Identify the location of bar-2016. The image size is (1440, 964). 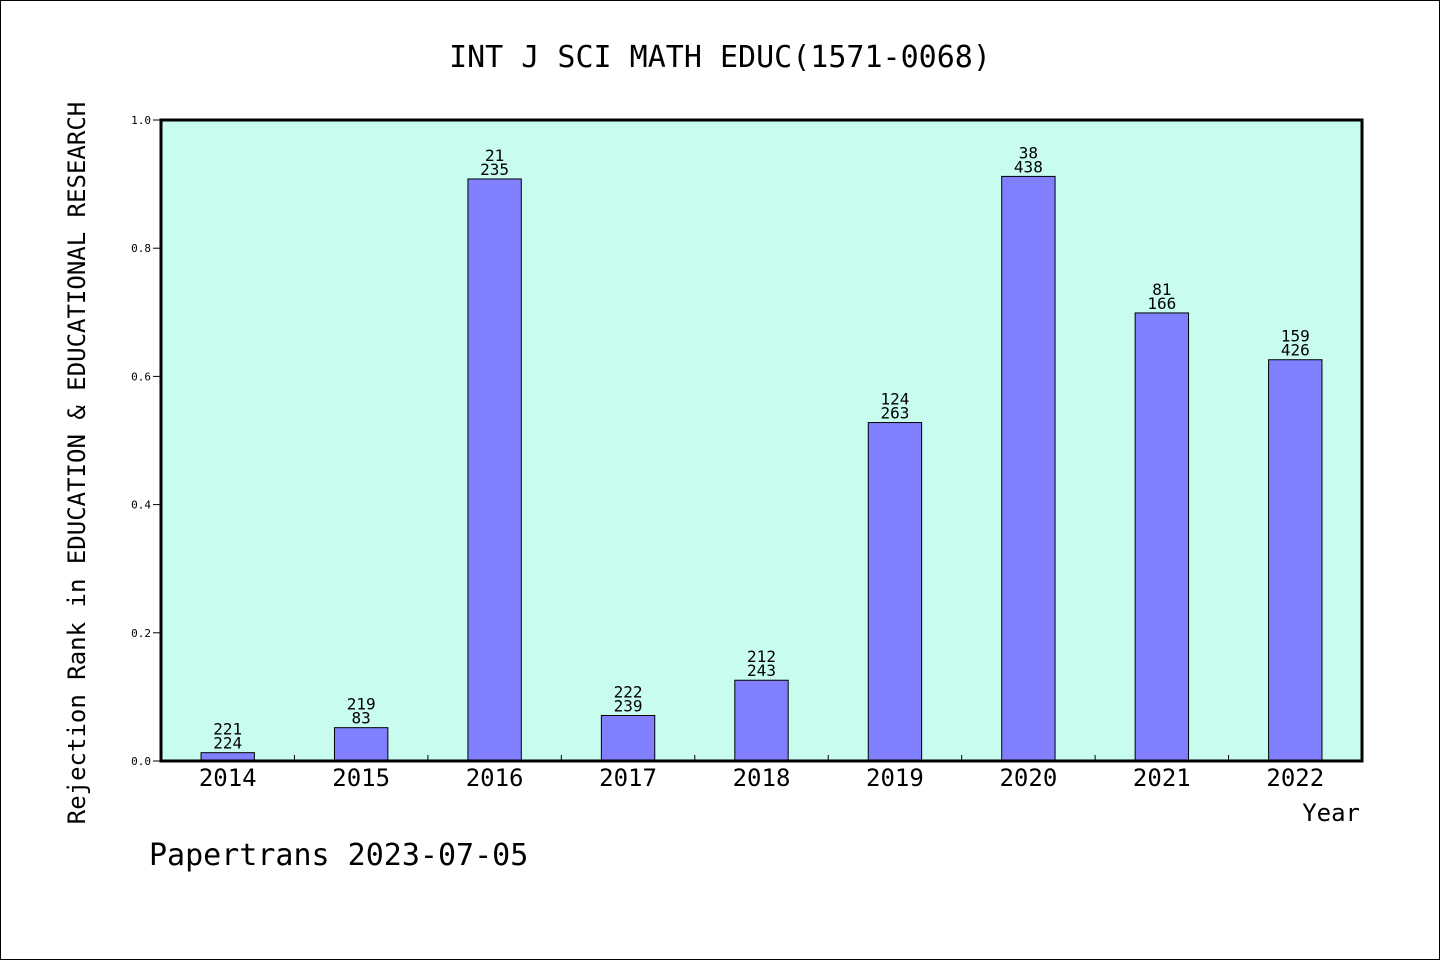
(494, 470).